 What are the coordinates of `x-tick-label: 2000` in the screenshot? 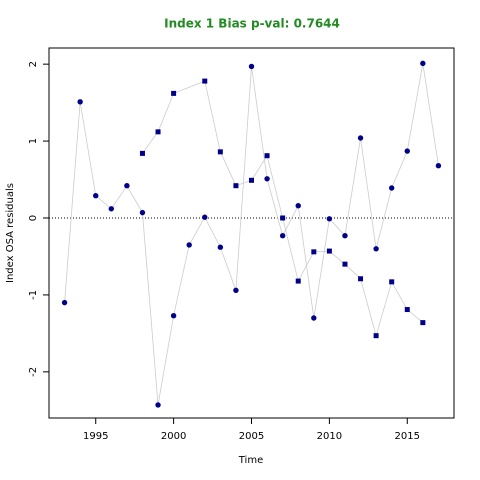 It's located at (173, 436).